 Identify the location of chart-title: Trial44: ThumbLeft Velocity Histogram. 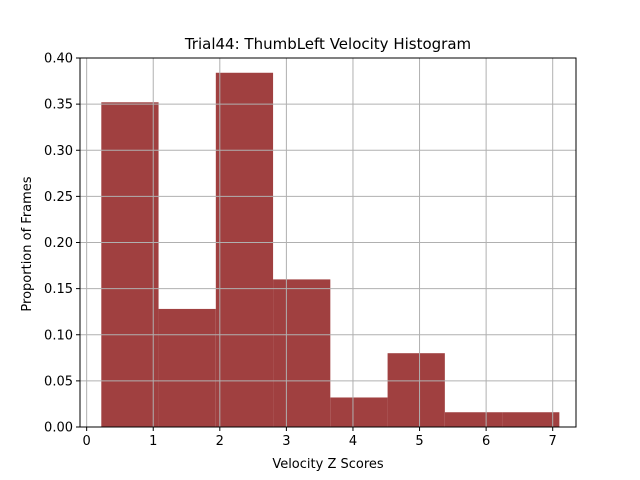
(327, 44).